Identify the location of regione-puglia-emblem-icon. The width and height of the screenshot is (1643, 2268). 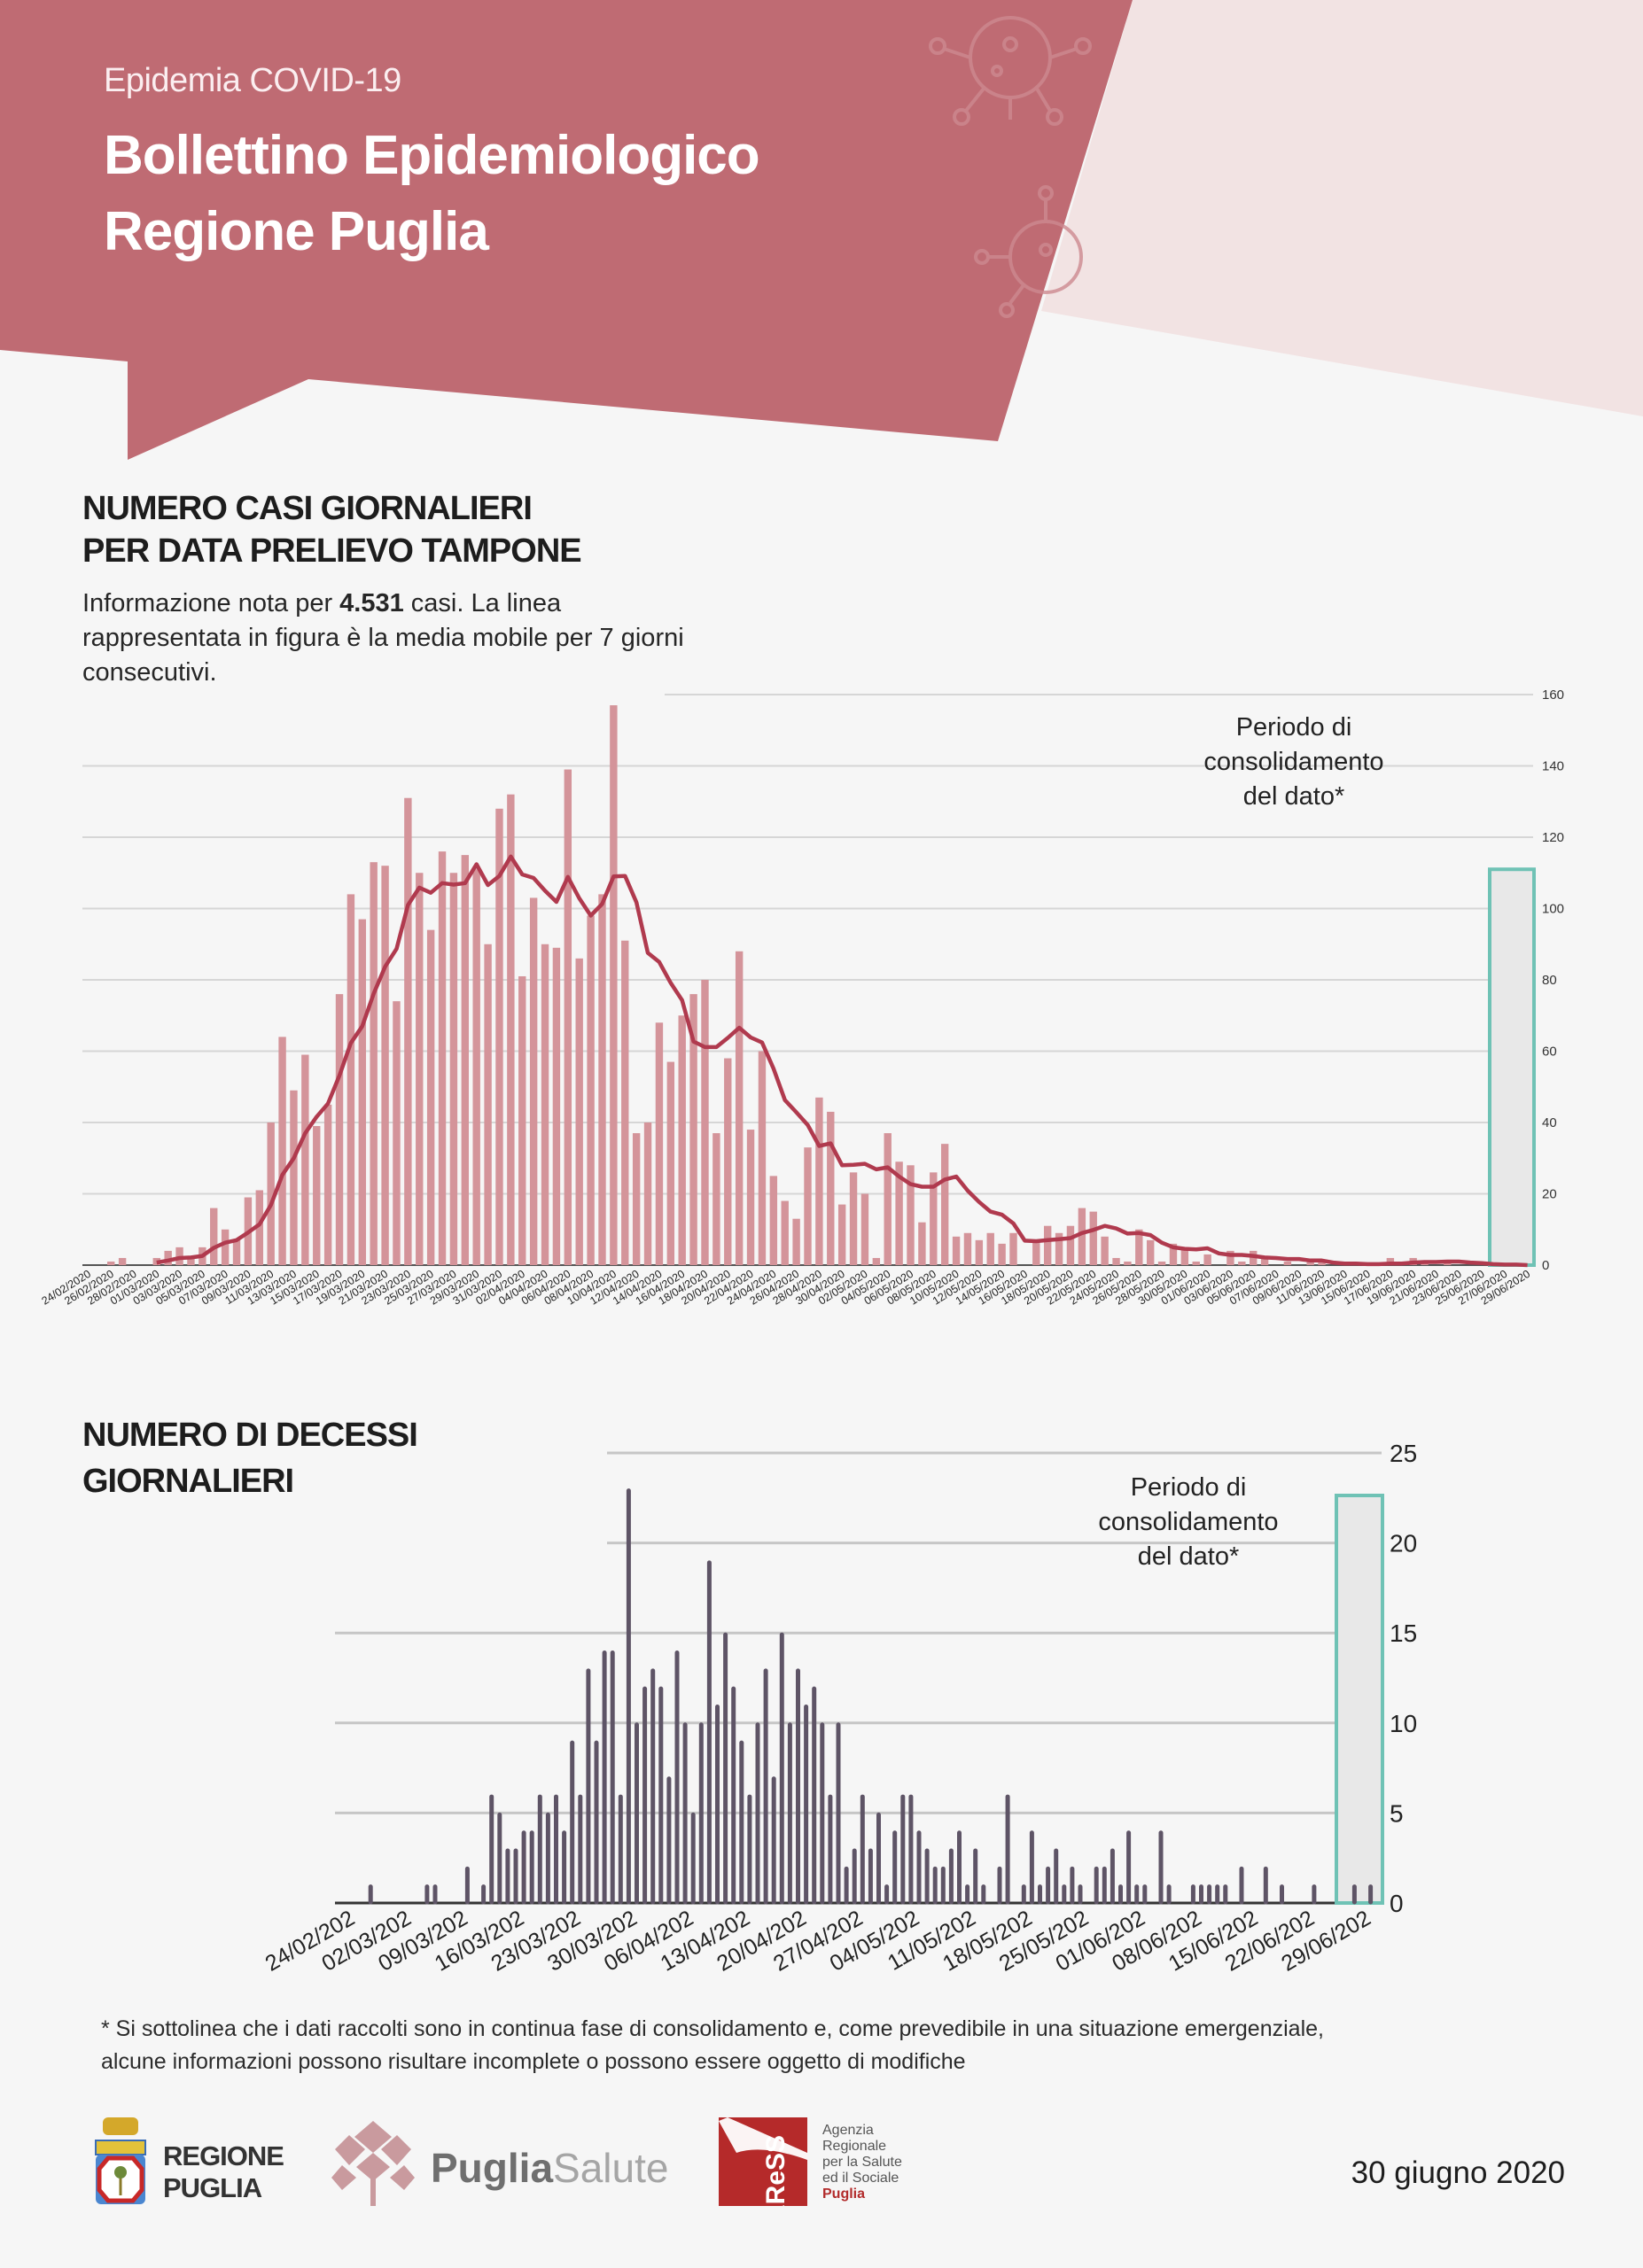
(120, 2160).